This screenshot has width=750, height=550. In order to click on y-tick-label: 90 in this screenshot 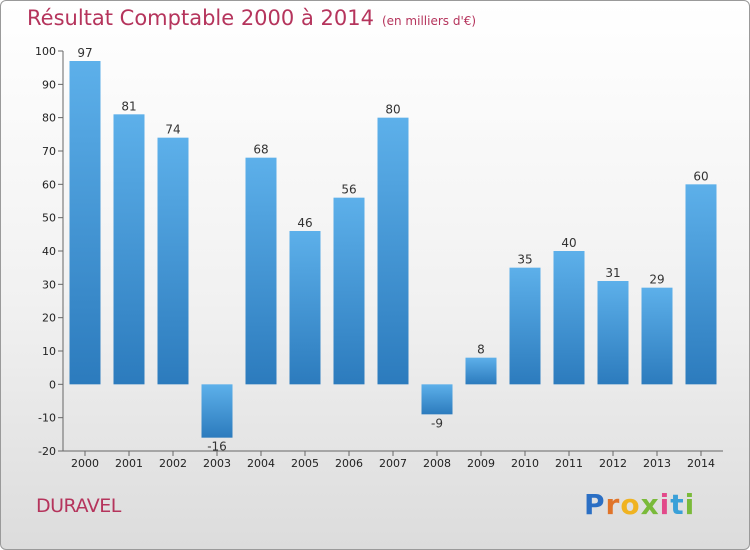, I will do `click(49, 84)`.